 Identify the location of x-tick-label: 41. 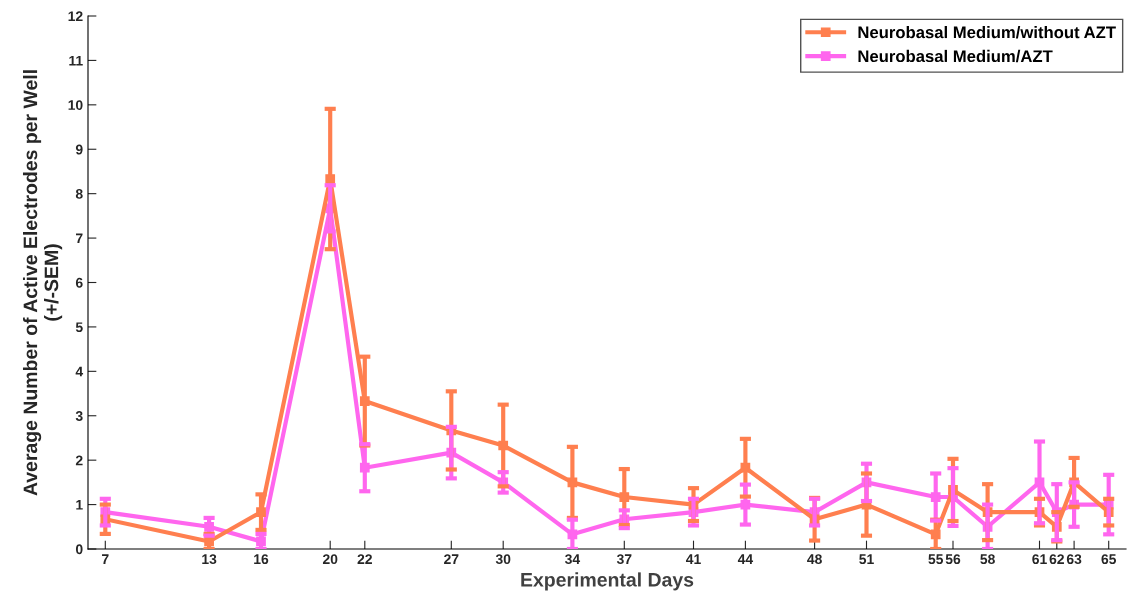
(693, 559).